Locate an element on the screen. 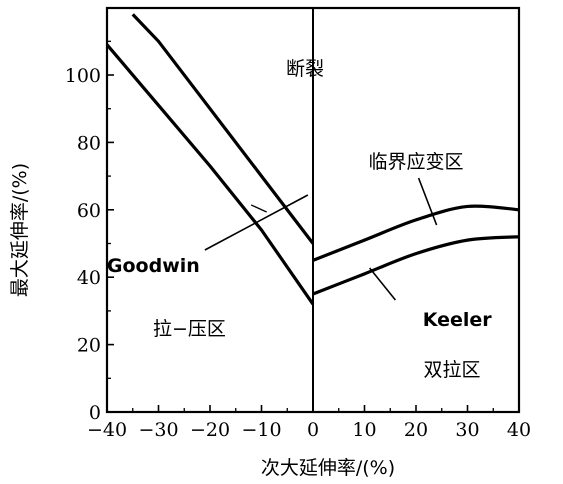  x-tick-label: −30 is located at coordinates (158, 430).